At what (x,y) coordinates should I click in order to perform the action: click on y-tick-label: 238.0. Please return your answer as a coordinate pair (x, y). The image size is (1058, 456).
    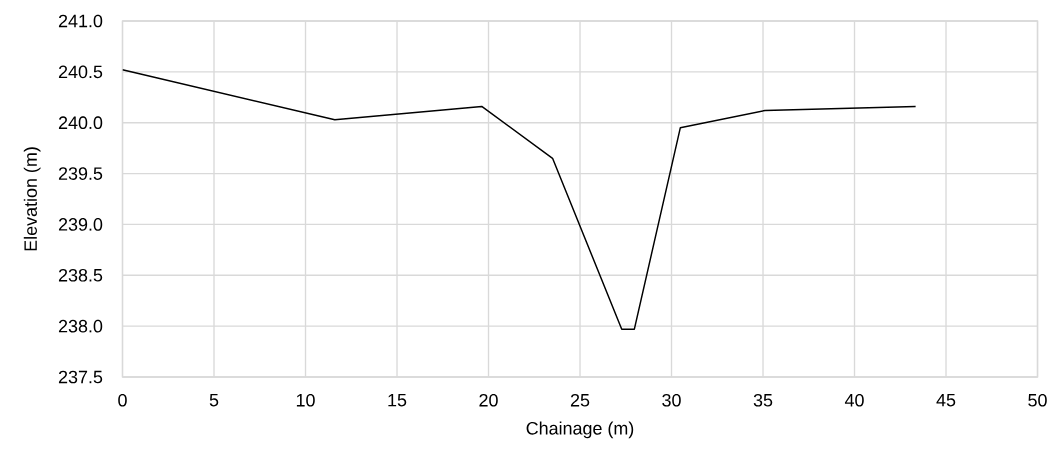
    Looking at the image, I should click on (80, 326).